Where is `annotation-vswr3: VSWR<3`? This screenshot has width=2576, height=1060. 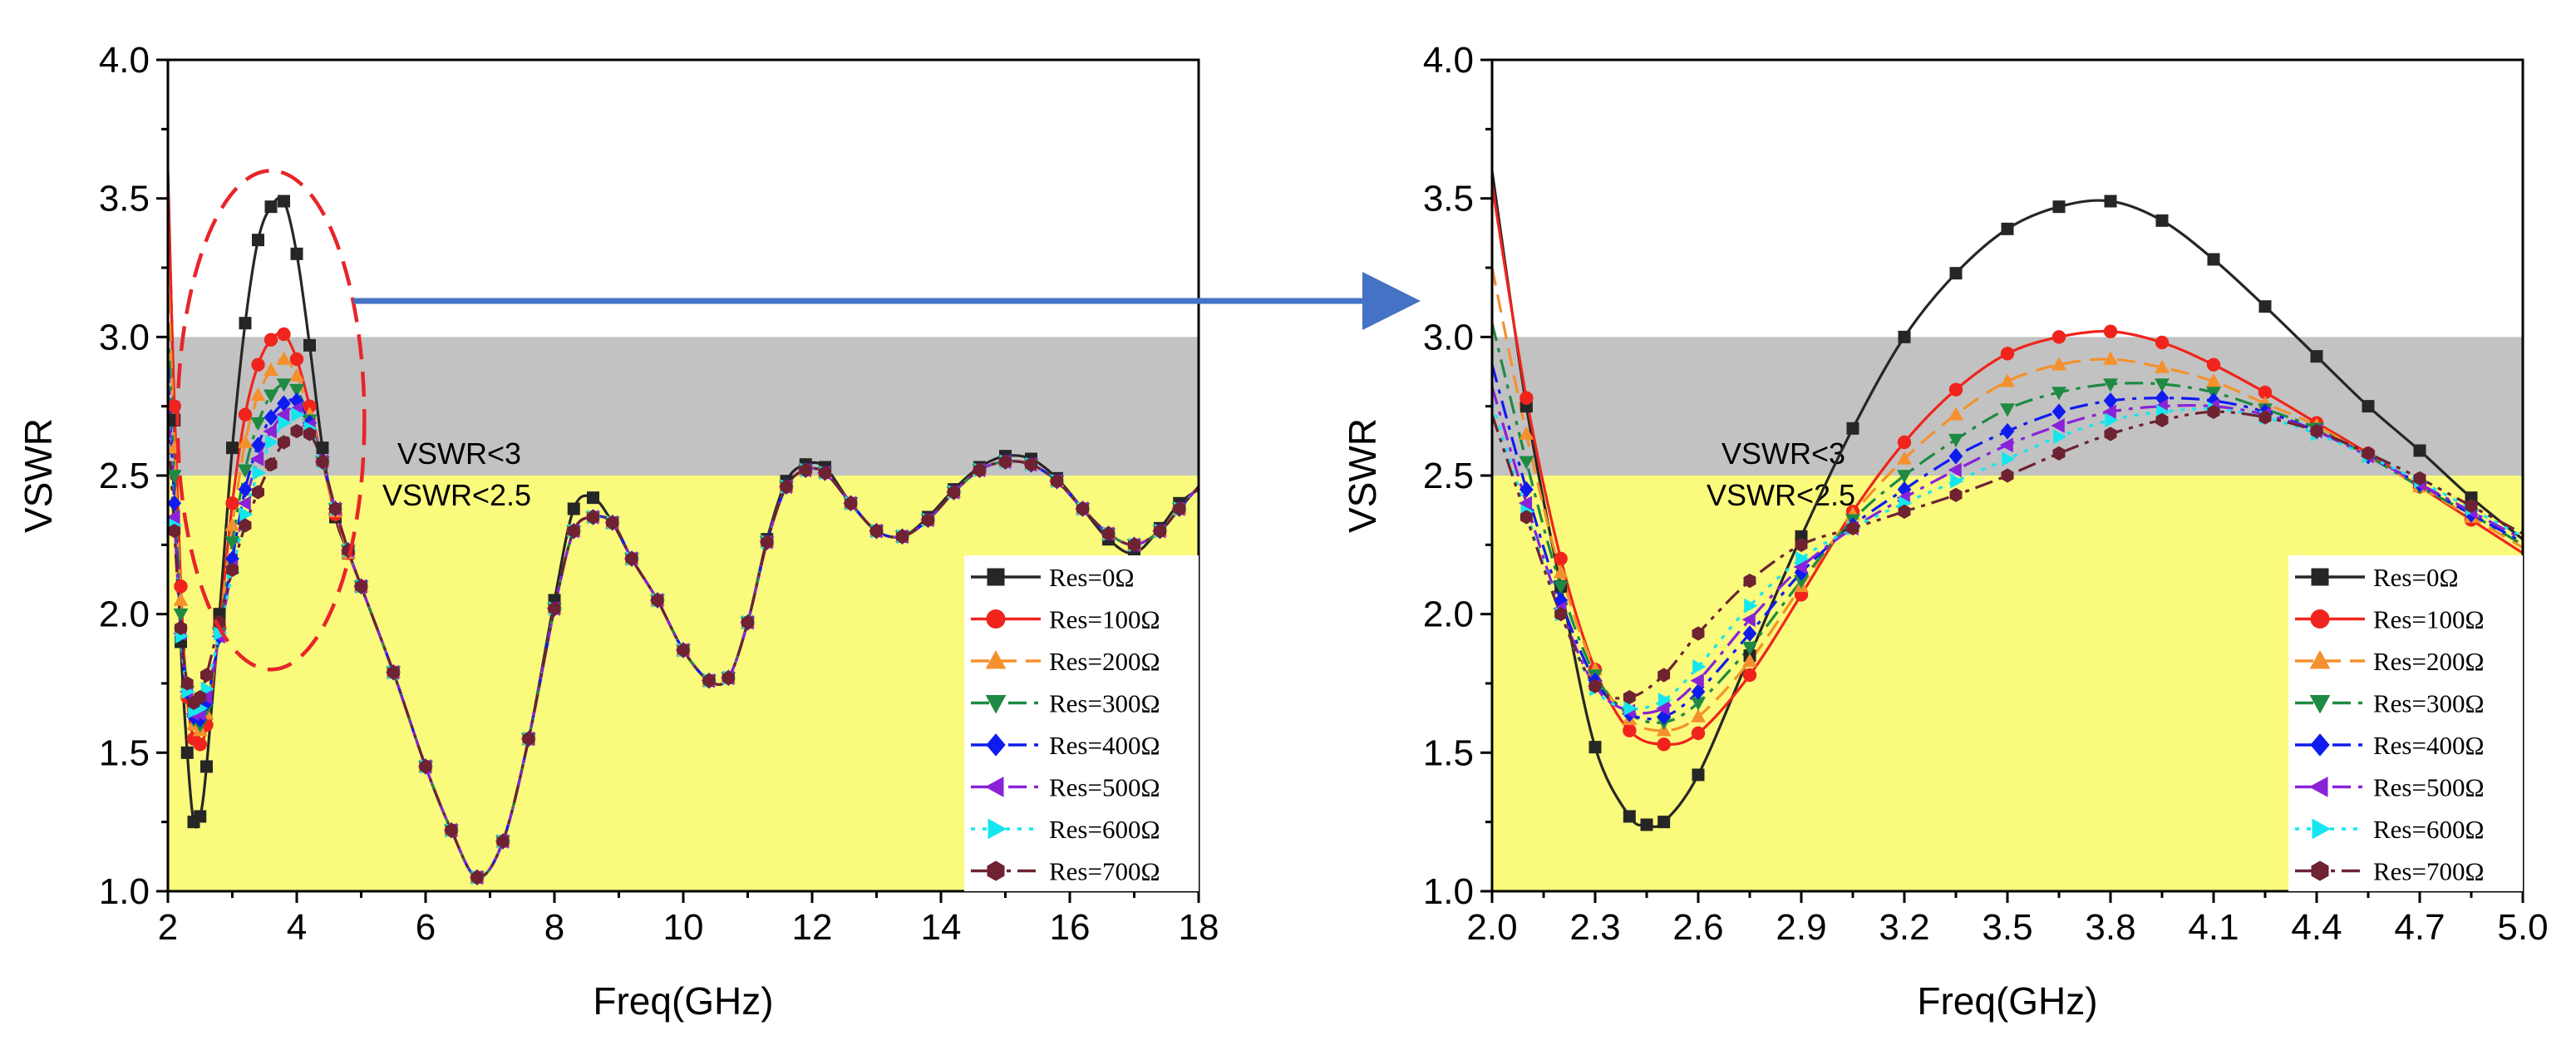
annotation-vswr3: VSWR<3 is located at coordinates (459, 454).